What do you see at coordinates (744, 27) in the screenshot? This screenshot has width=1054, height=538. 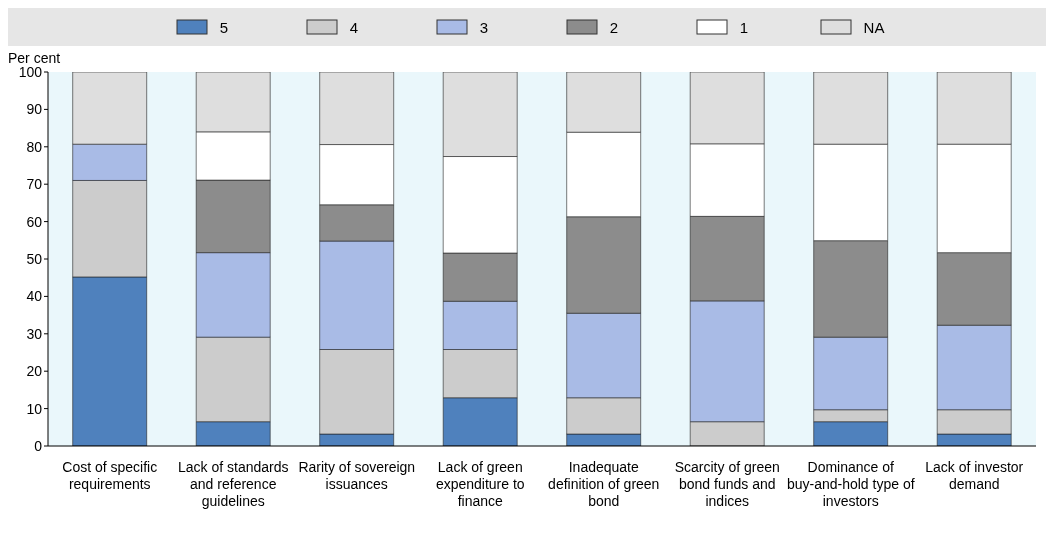 I see `legend-label: 1` at bounding box center [744, 27].